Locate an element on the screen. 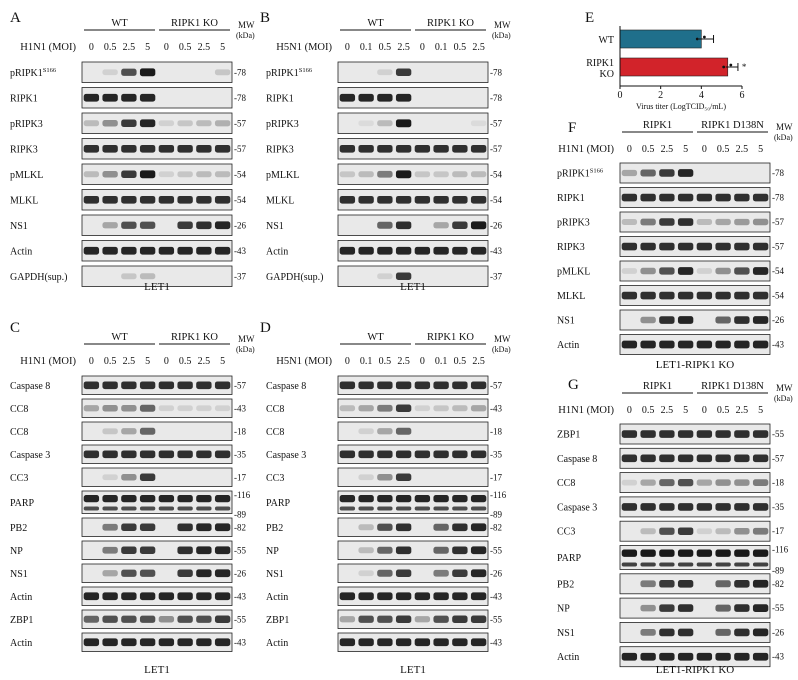 Image resolution: width=798 pixels, height=680 pixels. mw-marker: -35 is located at coordinates (778, 507).